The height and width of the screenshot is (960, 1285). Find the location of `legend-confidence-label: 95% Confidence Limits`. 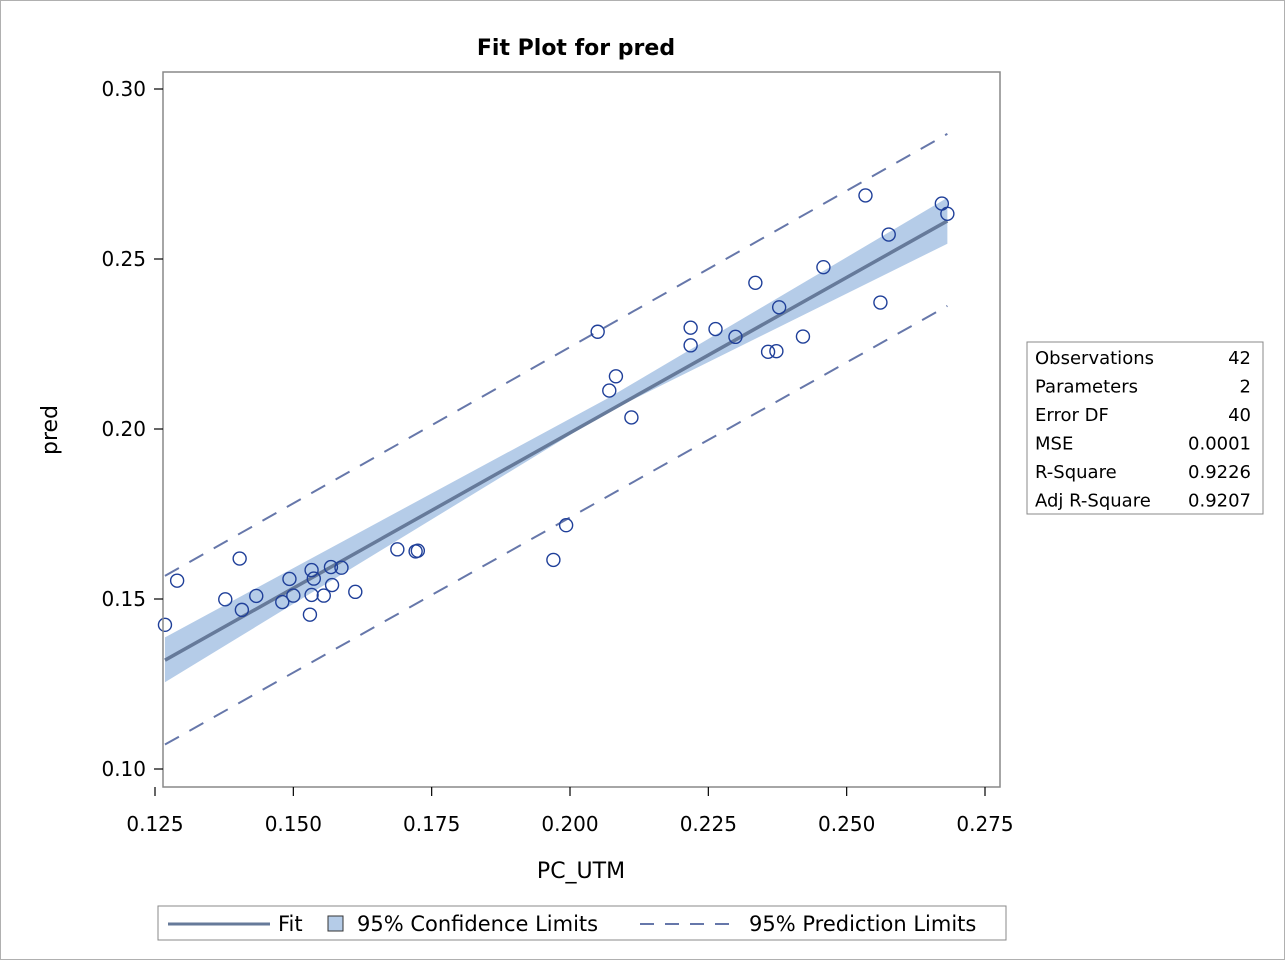

legend-confidence-label: 95% Confidence Limits is located at coordinates (477, 924).